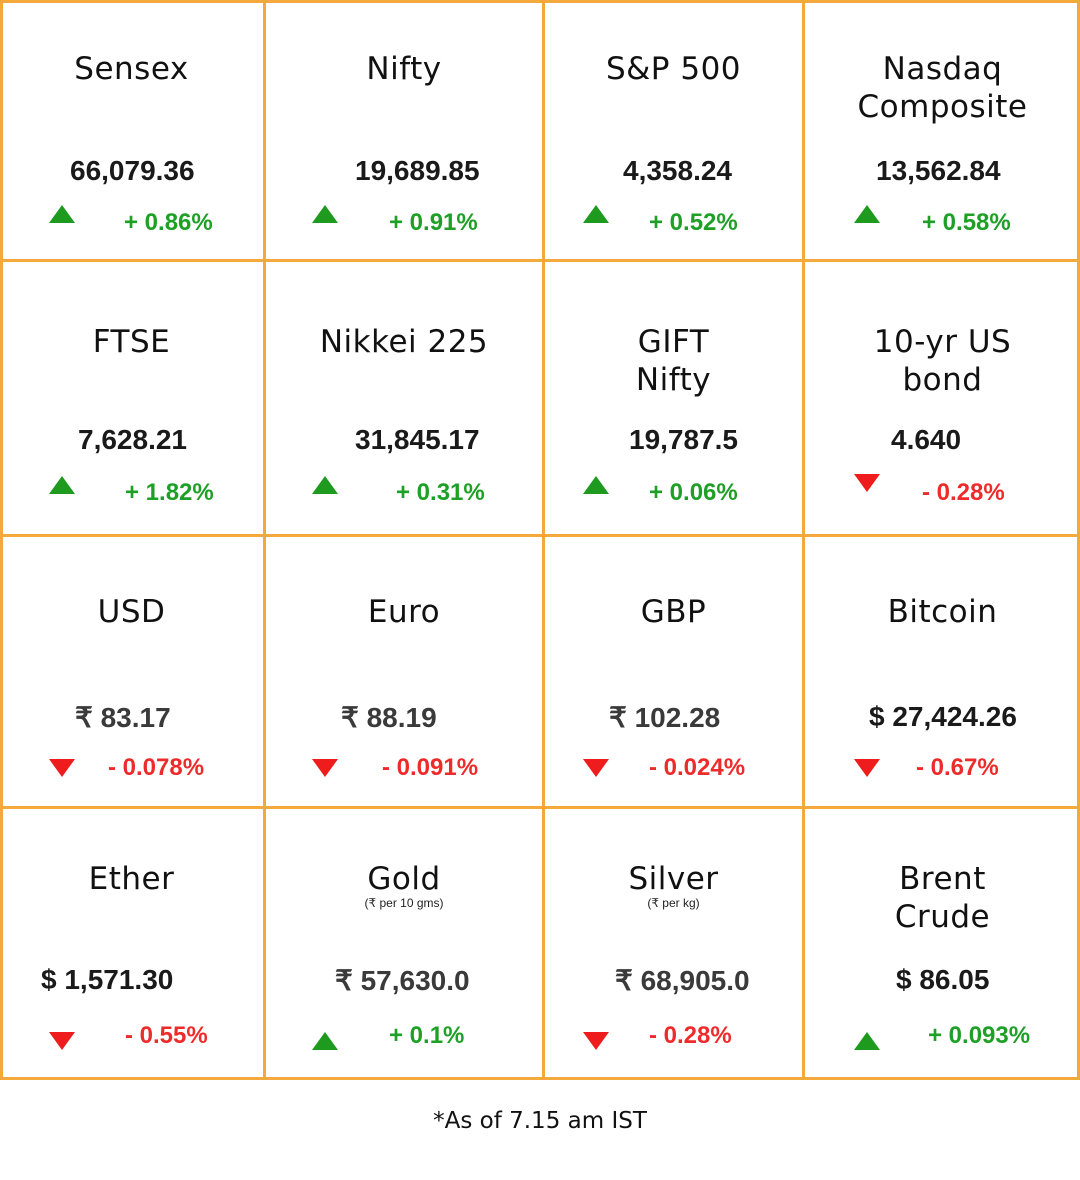 The image size is (1080, 1180). I want to click on cell-title-line: Nikkei 225, so click(404, 342).